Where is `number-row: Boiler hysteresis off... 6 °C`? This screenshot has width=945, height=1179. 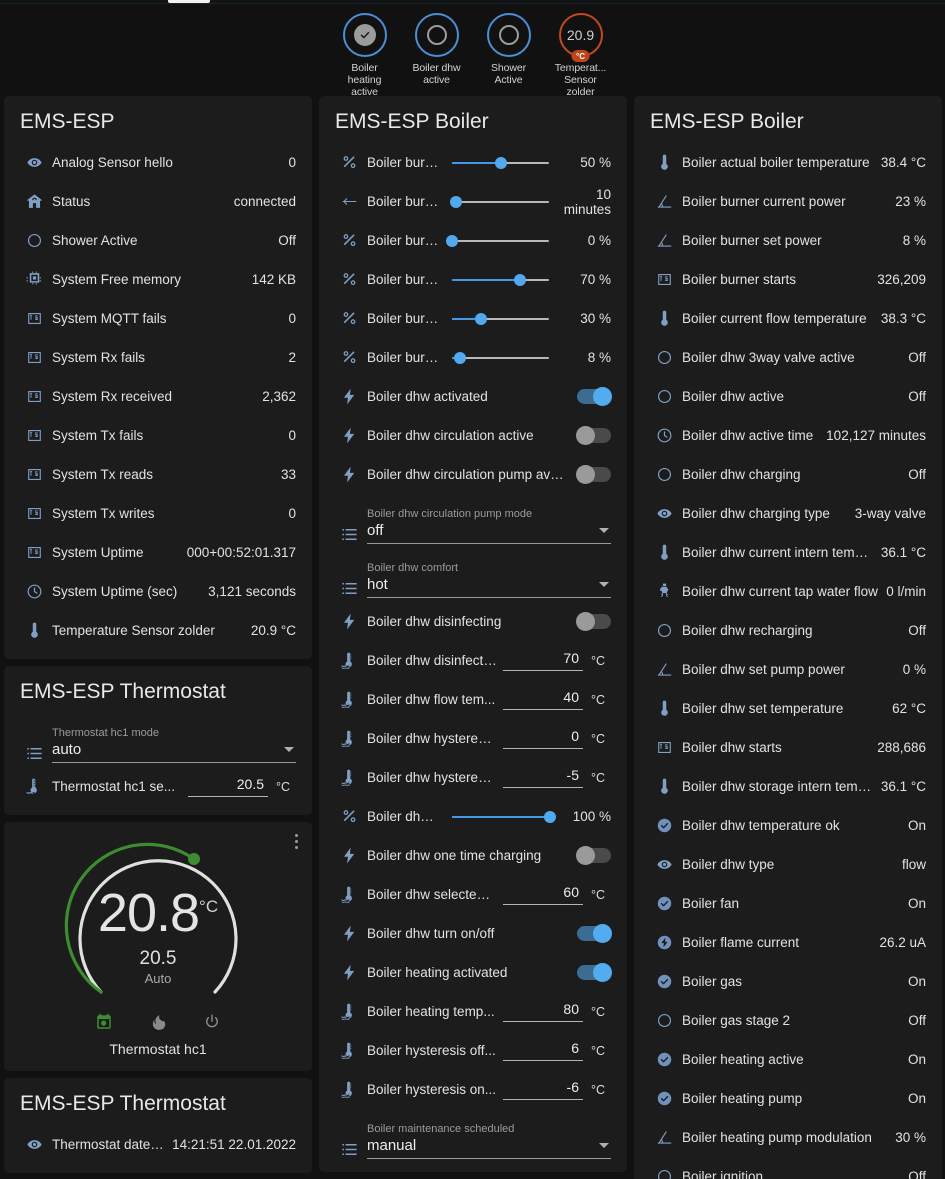 number-row: Boiler hysteresis off... 6 °C is located at coordinates (473, 1050).